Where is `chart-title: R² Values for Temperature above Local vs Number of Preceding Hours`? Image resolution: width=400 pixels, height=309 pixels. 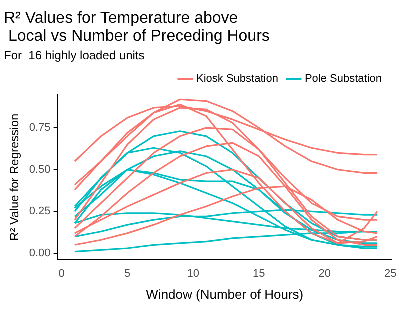 chart-title: R² Values for Temperature above Local vs Number of Preceding Hours is located at coordinates (137, 27).